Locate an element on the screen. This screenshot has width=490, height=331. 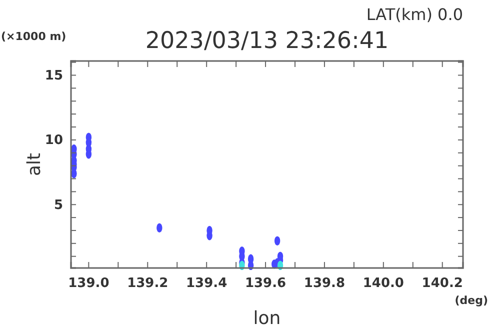
chart-title: 2023/03/13 23:26:41 is located at coordinates (267, 41).